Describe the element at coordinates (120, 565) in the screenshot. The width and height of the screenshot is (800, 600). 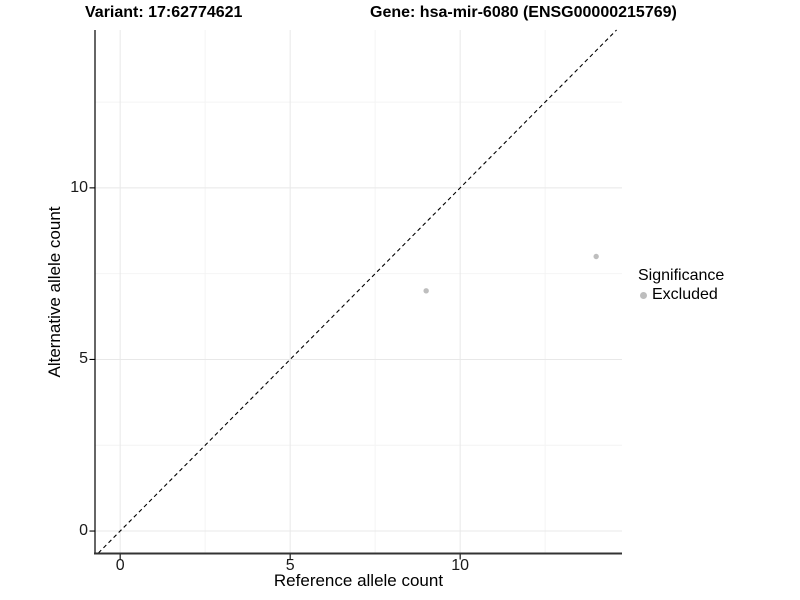
I see `x-tick-label: 0` at that location.